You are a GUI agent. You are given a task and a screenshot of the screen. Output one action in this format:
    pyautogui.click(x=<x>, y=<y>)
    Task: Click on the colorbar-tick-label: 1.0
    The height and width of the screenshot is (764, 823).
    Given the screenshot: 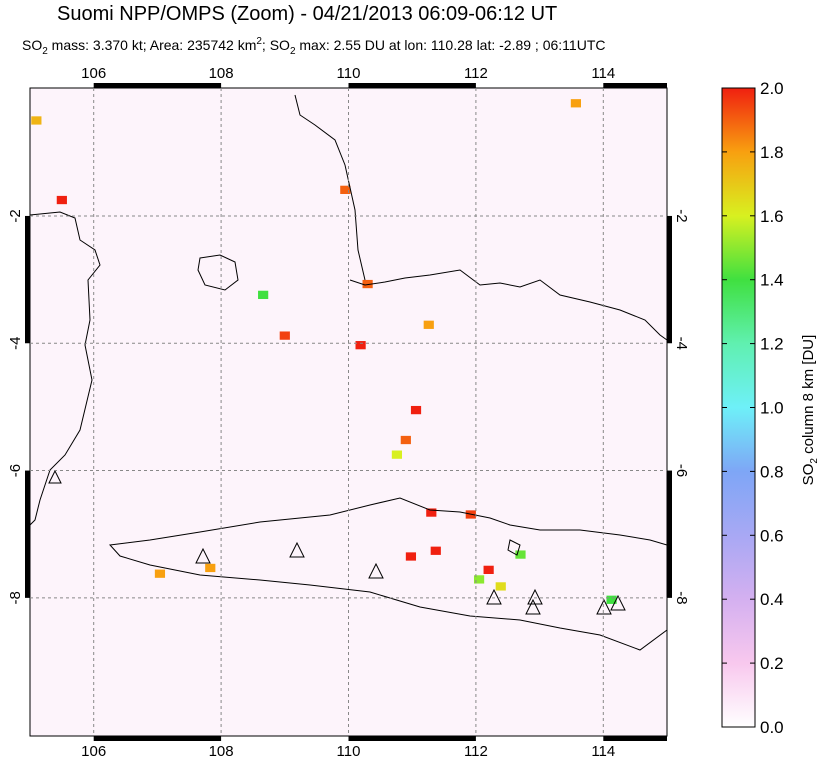 What is the action you would take?
    pyautogui.click(x=772, y=408)
    